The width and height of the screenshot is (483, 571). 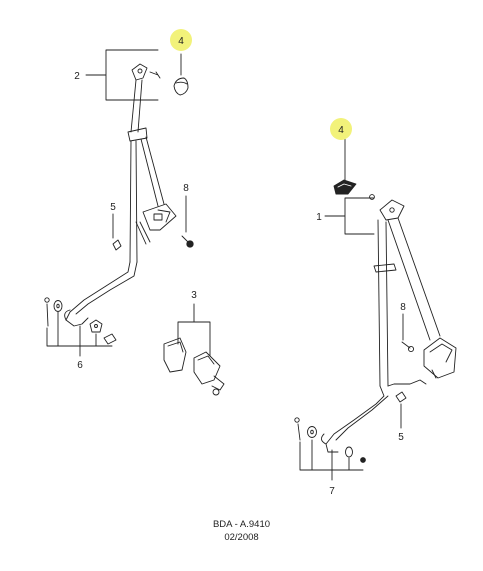 What do you see at coordinates (345, 187) in the screenshot?
I see `right-cover-cap` at bounding box center [345, 187].